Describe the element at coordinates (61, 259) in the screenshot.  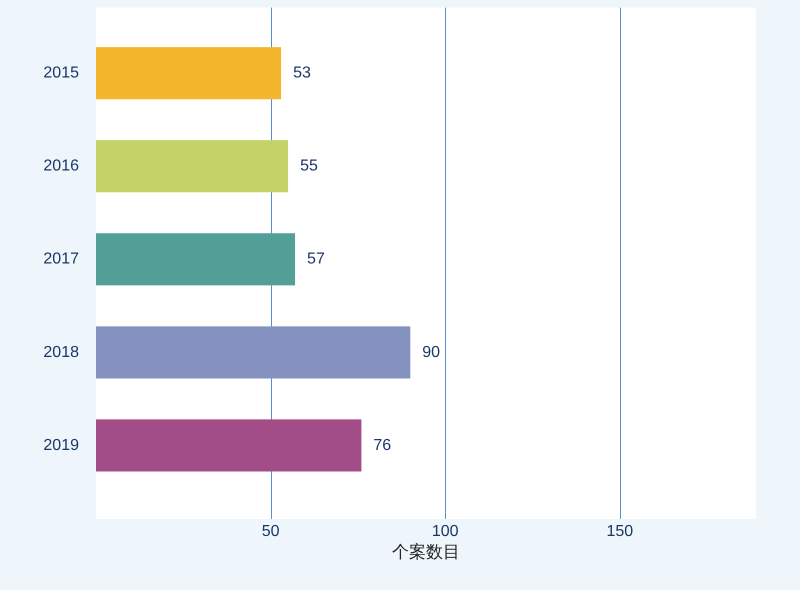
I see `y-tick-label: 2017` at that location.